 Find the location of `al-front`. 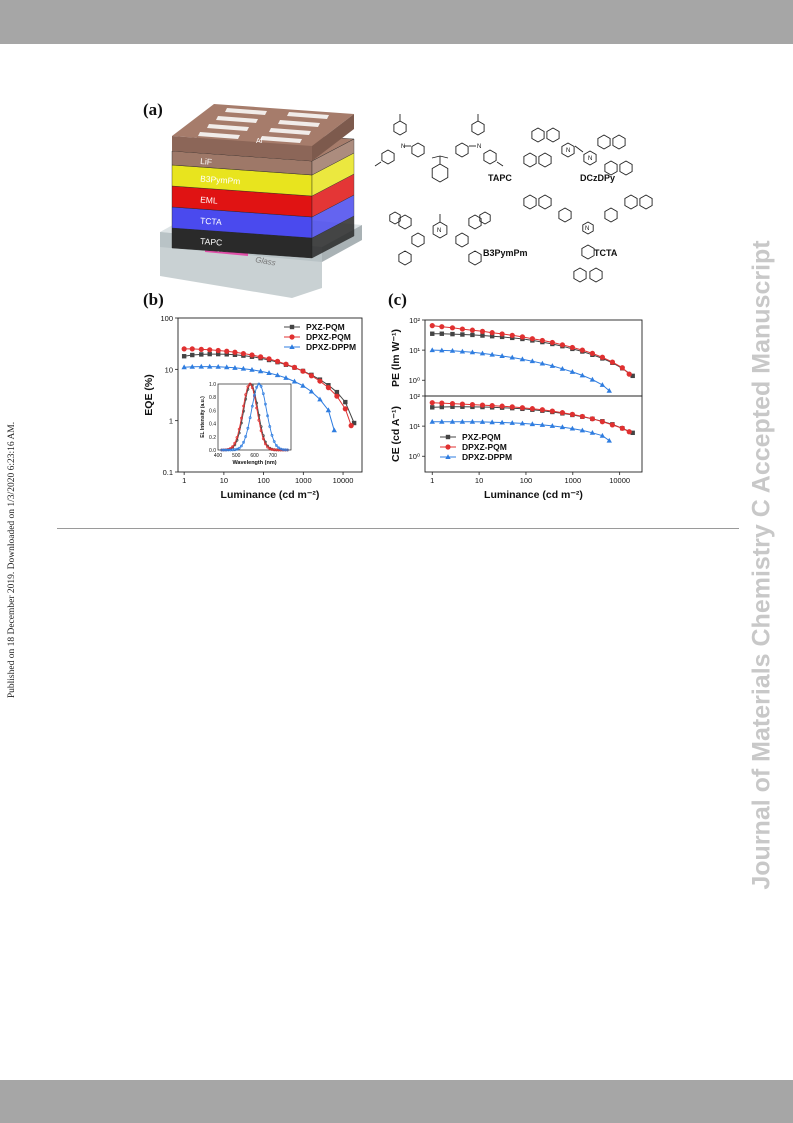

al-front is located at coordinates (242, 148).